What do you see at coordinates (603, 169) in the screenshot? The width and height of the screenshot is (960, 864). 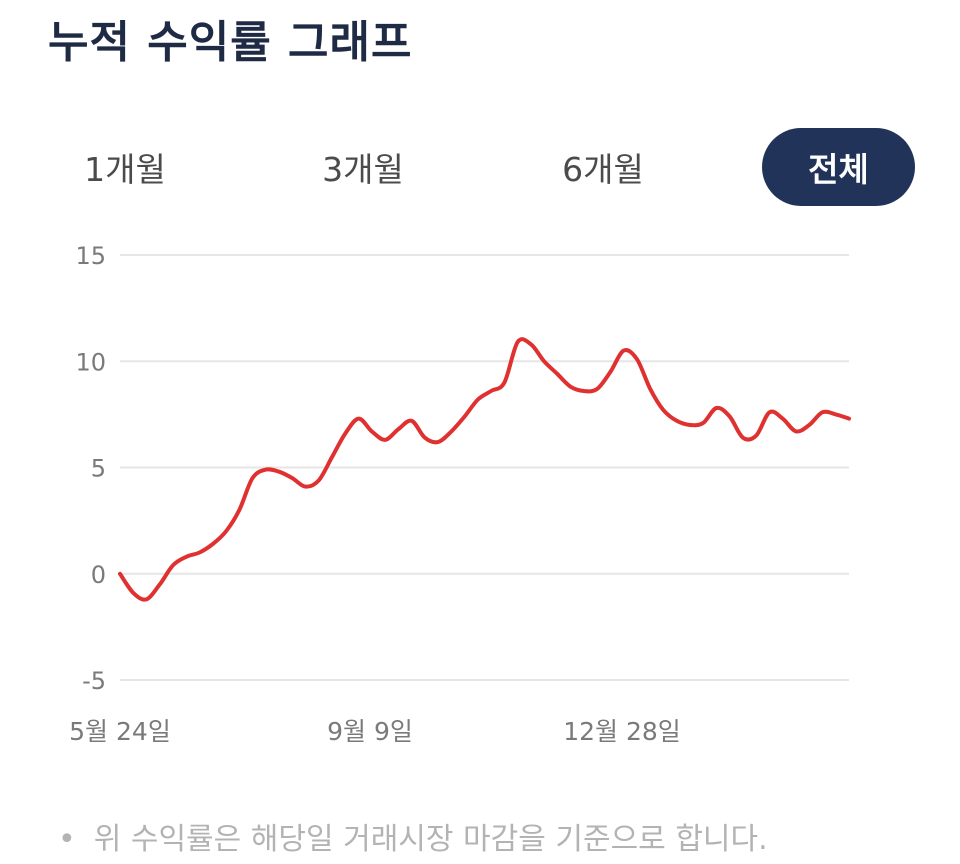 I see `tab-6-months: 6개월` at bounding box center [603, 169].